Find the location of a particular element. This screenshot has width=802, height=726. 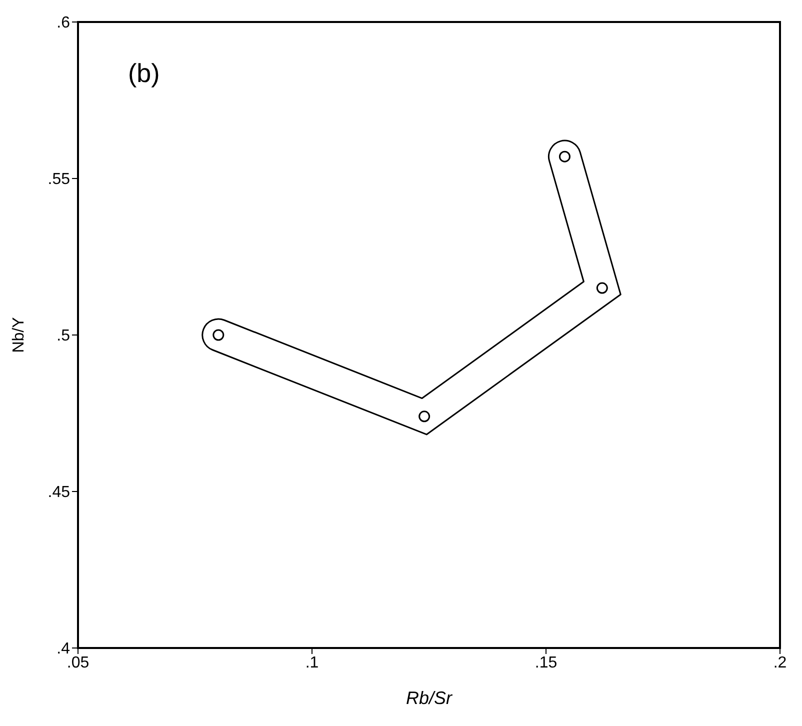

y-tick-label: .6 is located at coordinates (63, 23).